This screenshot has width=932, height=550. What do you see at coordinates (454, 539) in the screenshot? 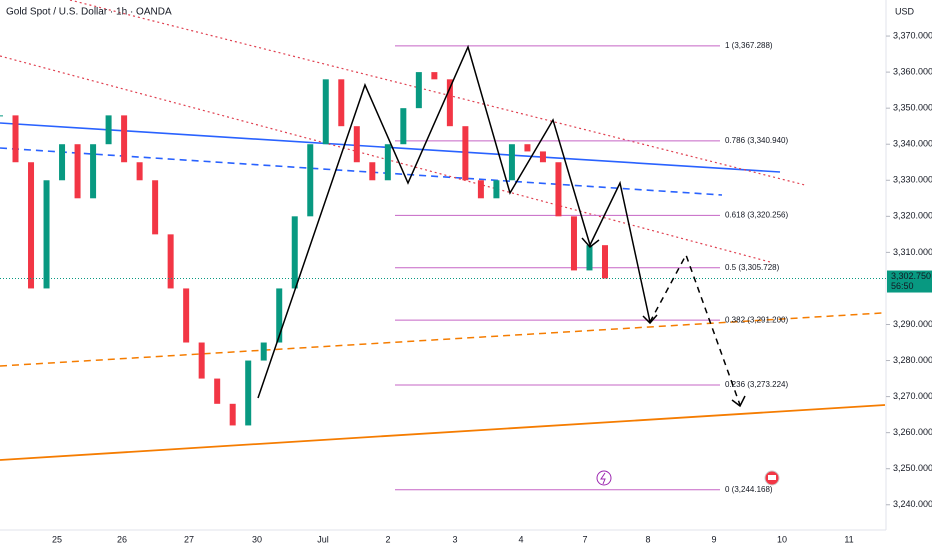
I see `x-tick-label: 3` at bounding box center [454, 539].